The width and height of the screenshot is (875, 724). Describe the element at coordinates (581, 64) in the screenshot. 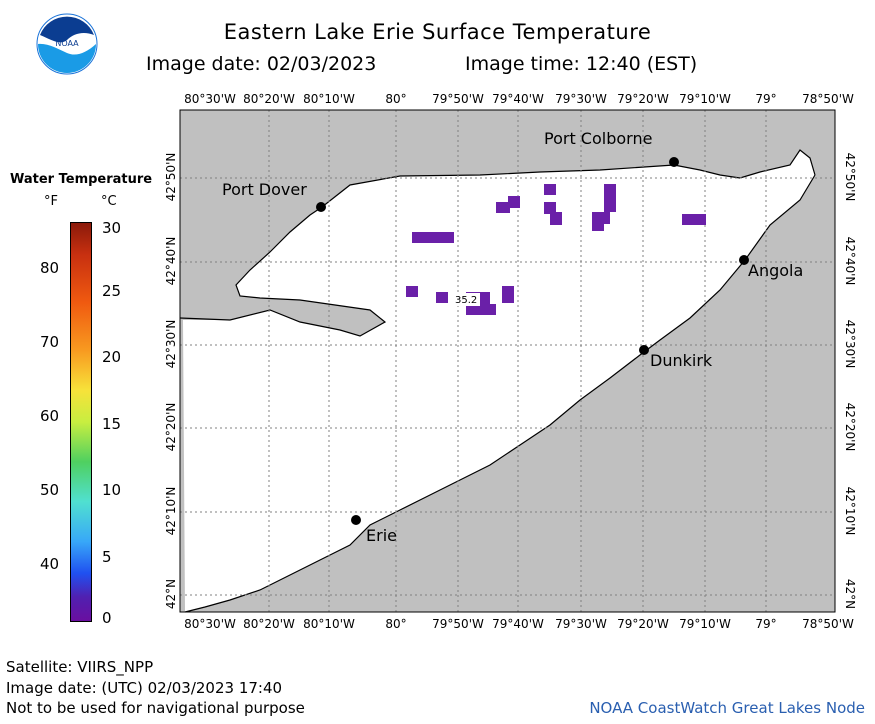

I see `image-time: Image time: 12:40 (EST)` at that location.